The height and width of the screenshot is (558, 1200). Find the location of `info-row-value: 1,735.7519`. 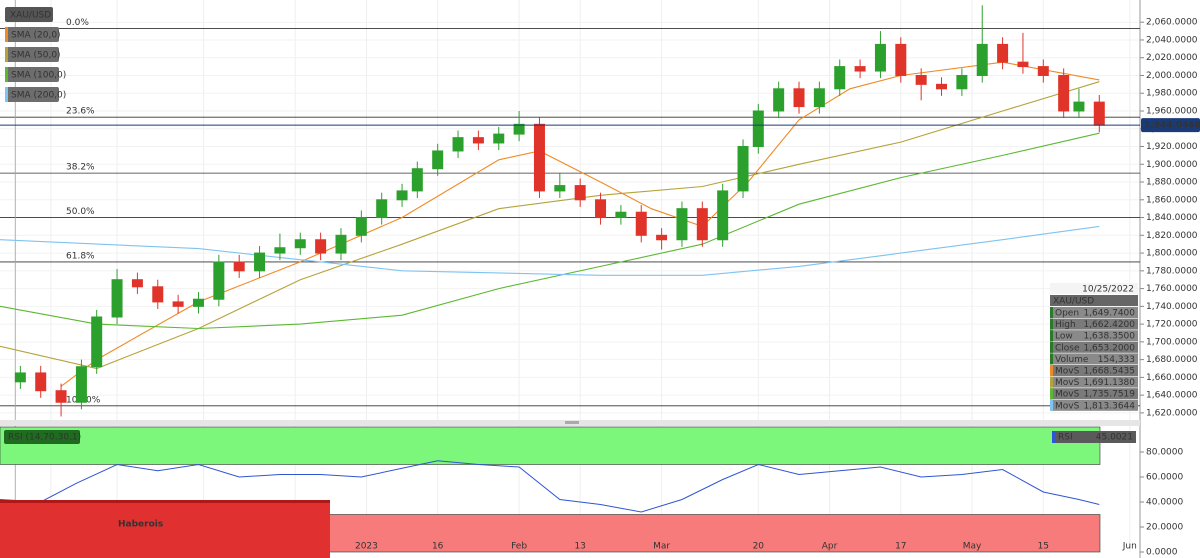

info-row-value: 1,735.7519 is located at coordinates (1109, 395).